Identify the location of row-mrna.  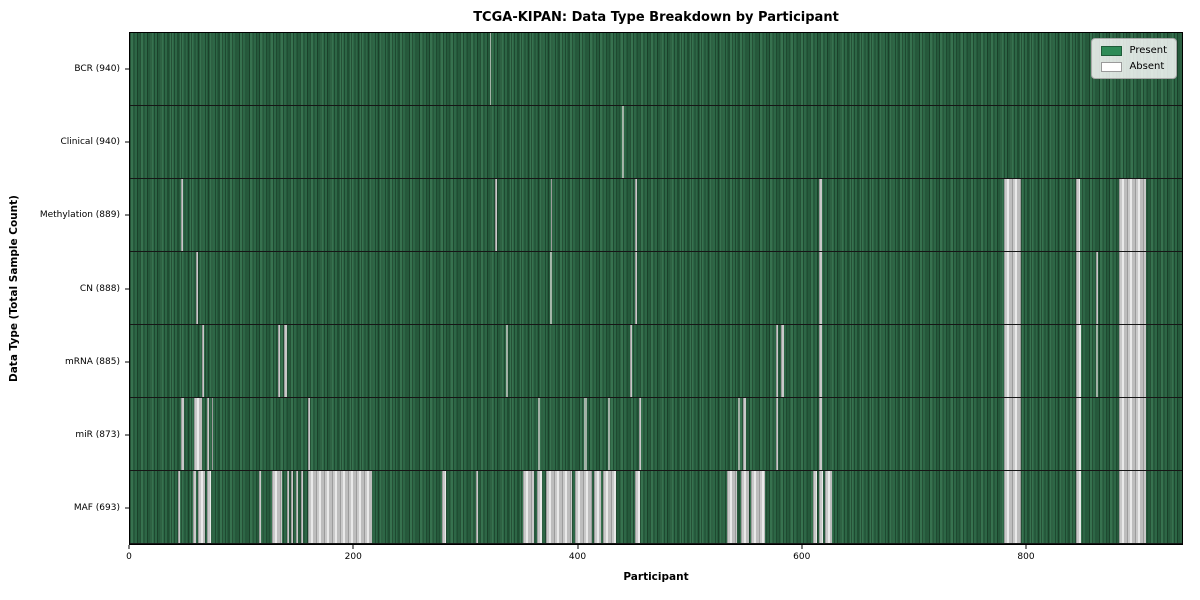
(656, 361).